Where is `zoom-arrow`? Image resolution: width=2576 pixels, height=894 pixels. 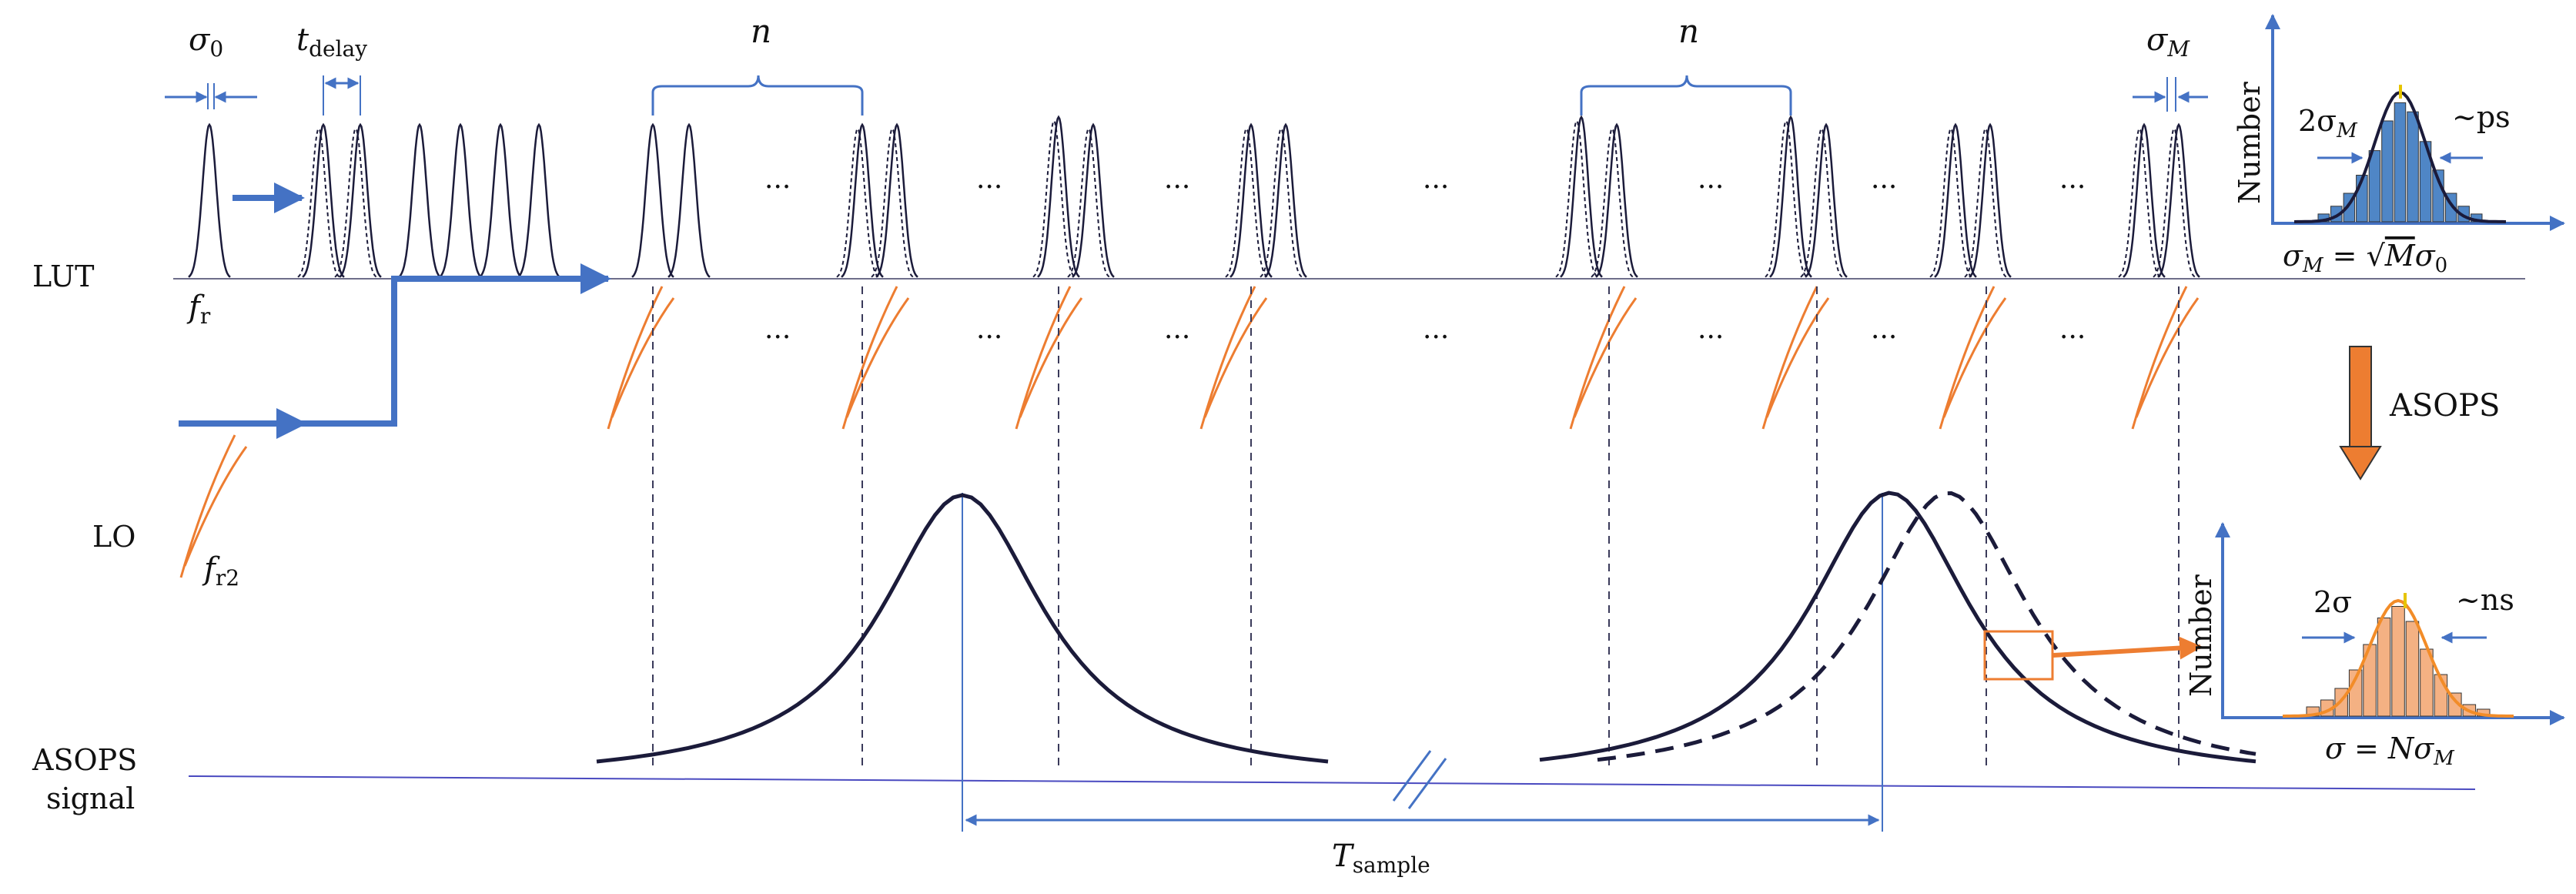 zoom-arrow is located at coordinates (2127, 648).